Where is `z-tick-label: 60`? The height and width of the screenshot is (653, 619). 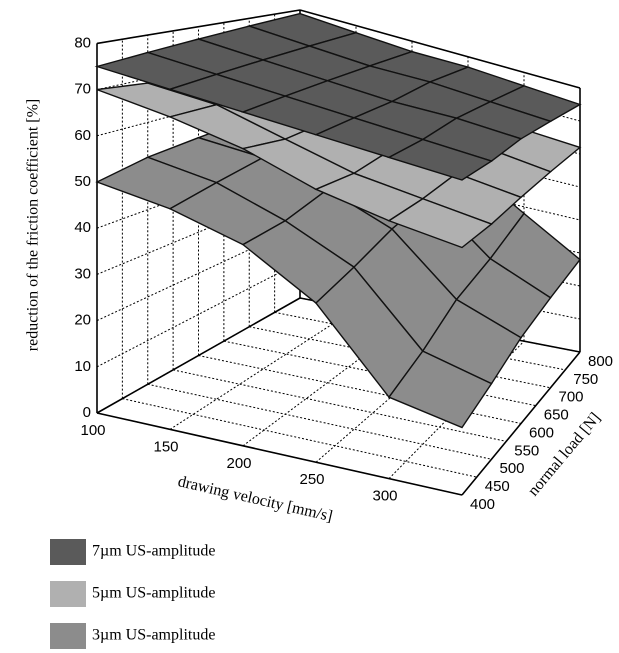
z-tick-label: 60 is located at coordinates (82, 135).